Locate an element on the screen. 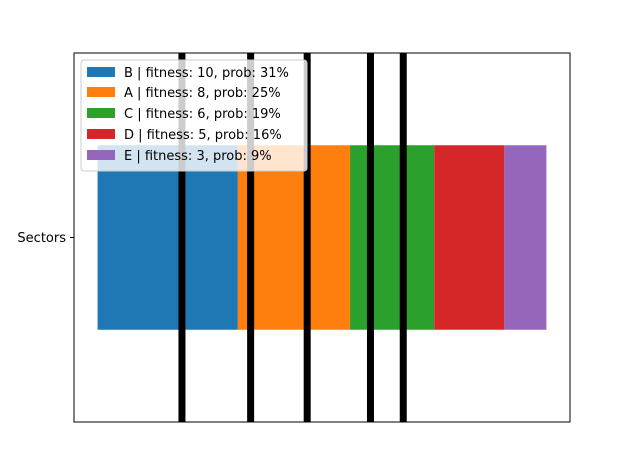  legend-frame is located at coordinates (194, 115).